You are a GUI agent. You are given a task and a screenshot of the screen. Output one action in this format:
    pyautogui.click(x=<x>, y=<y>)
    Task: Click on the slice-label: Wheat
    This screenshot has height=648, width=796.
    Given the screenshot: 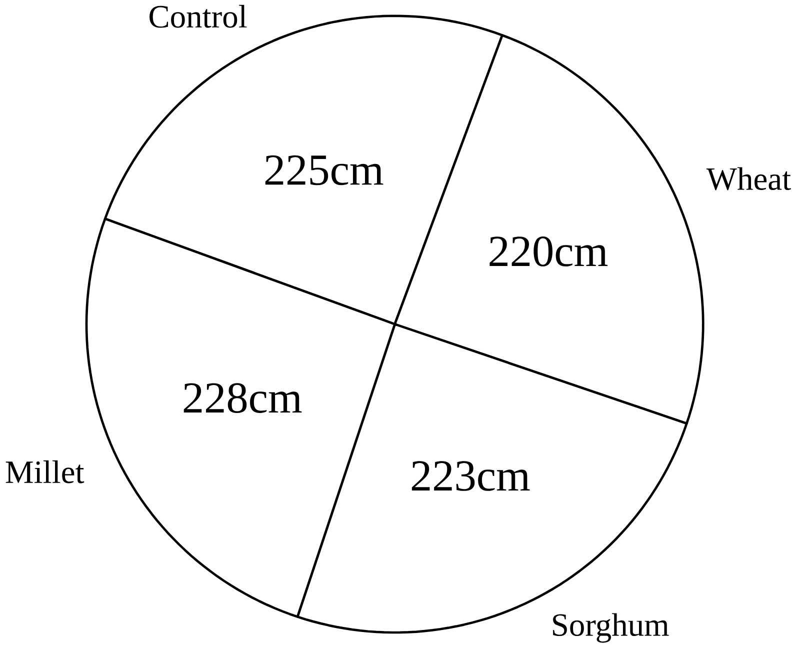 What is the action you would take?
    pyautogui.click(x=748, y=178)
    